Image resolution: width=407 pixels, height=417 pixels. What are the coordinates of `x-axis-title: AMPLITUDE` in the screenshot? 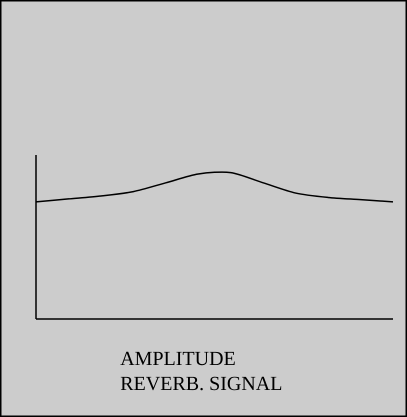 It's located at (177, 359).